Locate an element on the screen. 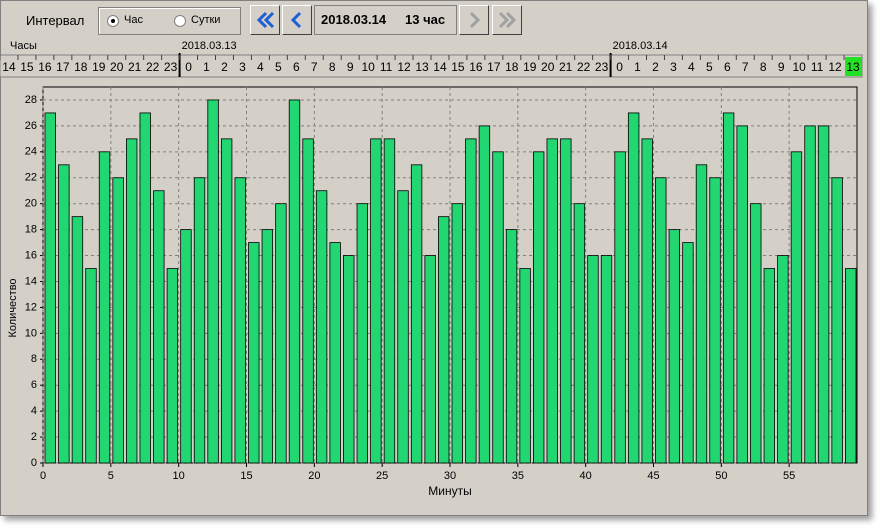 This screenshot has height=528, width=880. date-box: 2018.03.14 13 час is located at coordinates (385, 20).